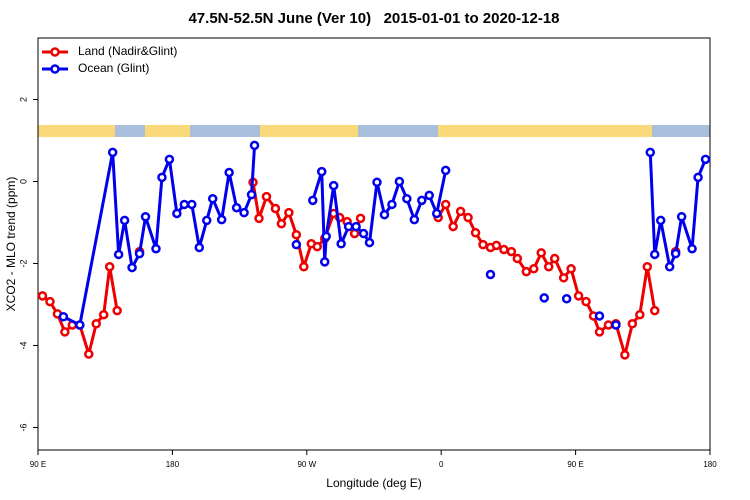 This screenshot has width=750, height=500. Describe the element at coordinates (127, 51) in the screenshot. I see `legend-label: Land (Nadir&Glint)` at that location.